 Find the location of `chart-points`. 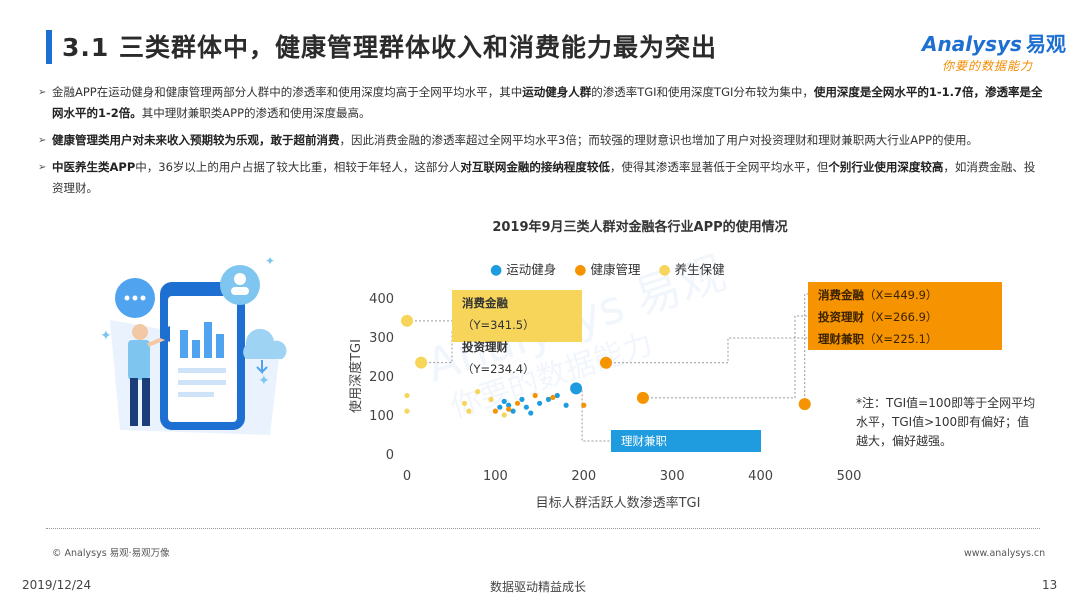

chart-points is located at coordinates (606, 366).